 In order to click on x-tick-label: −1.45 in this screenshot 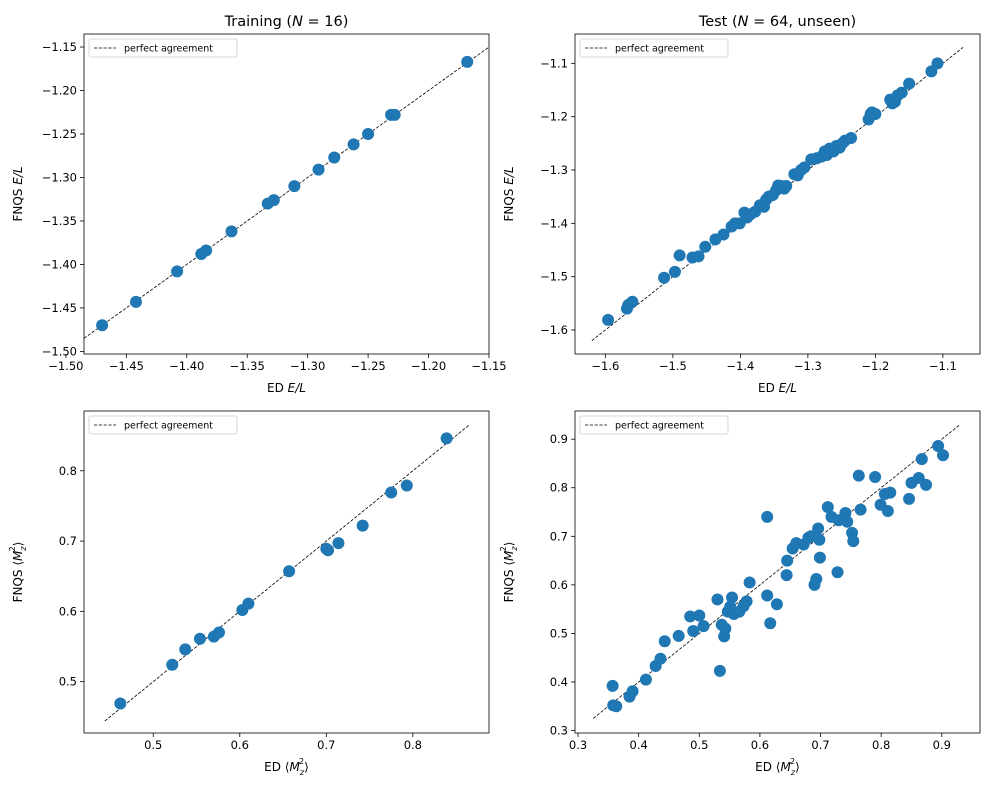, I will do `click(126, 366)`.